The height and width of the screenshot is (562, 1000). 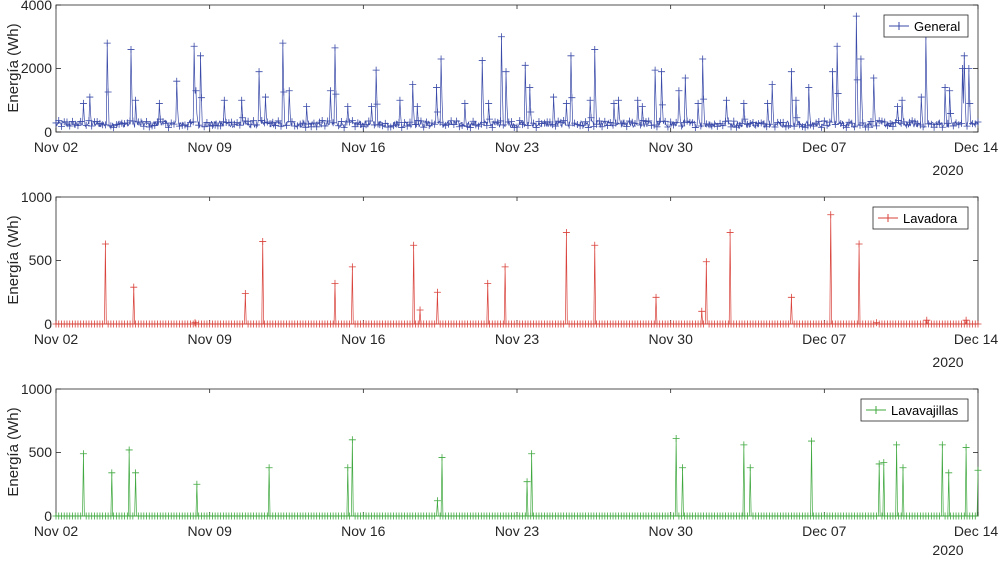 I want to click on legend-label-lavavajillas: Lavavajillas, so click(x=925, y=410).